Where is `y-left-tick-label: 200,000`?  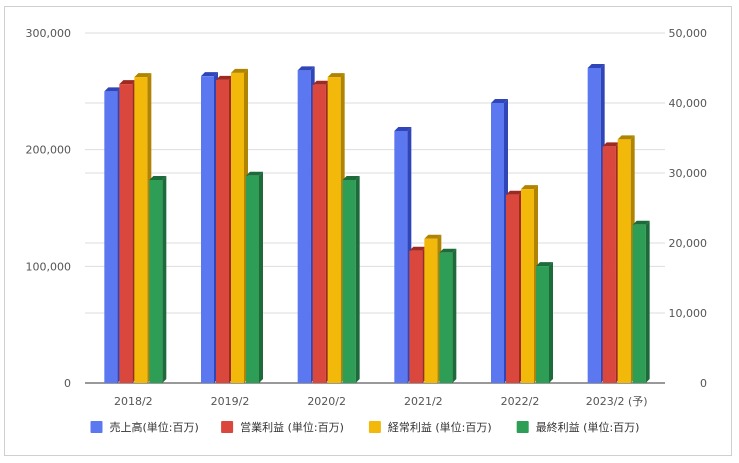
y-left-tick-label: 200,000 is located at coordinates (49, 150).